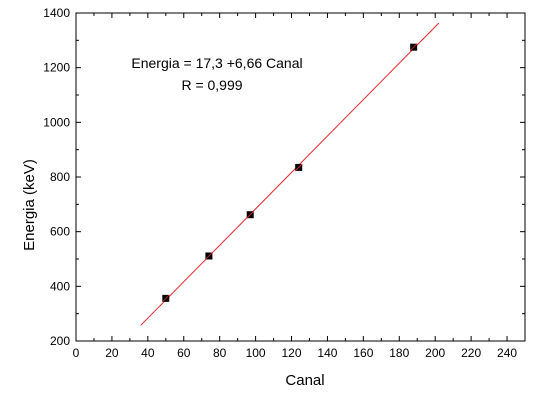 This screenshot has width=539, height=395. What do you see at coordinates (256, 353) in the screenshot?
I see `x-tick-label: 100` at bounding box center [256, 353].